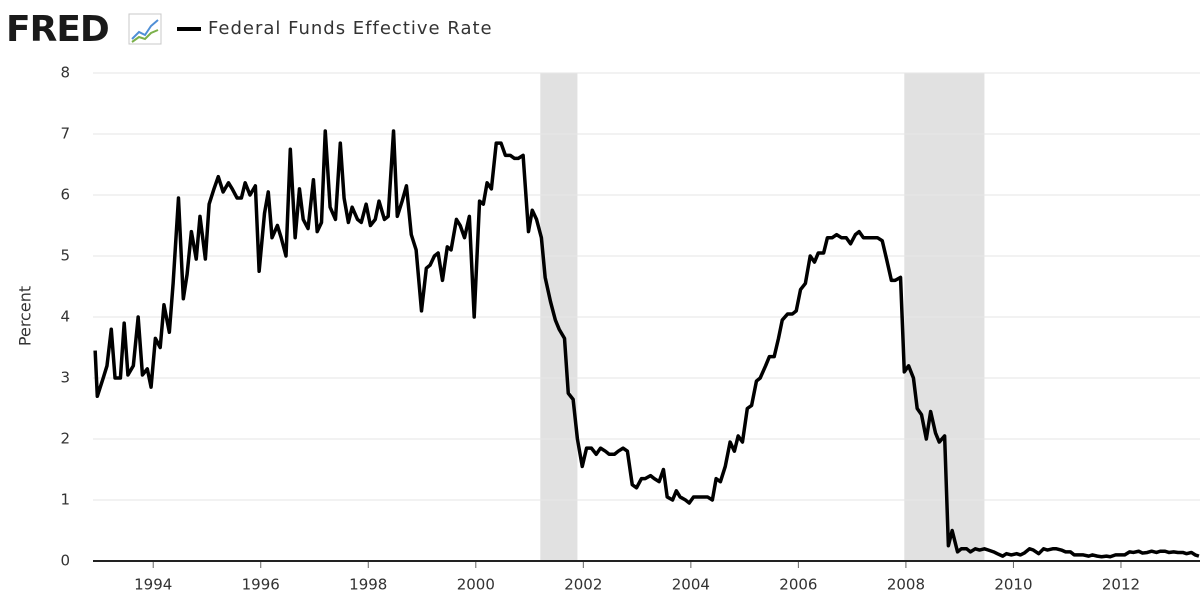  Describe the element at coordinates (476, 585) in the screenshot. I see `x-tick-label: 2000` at that location.